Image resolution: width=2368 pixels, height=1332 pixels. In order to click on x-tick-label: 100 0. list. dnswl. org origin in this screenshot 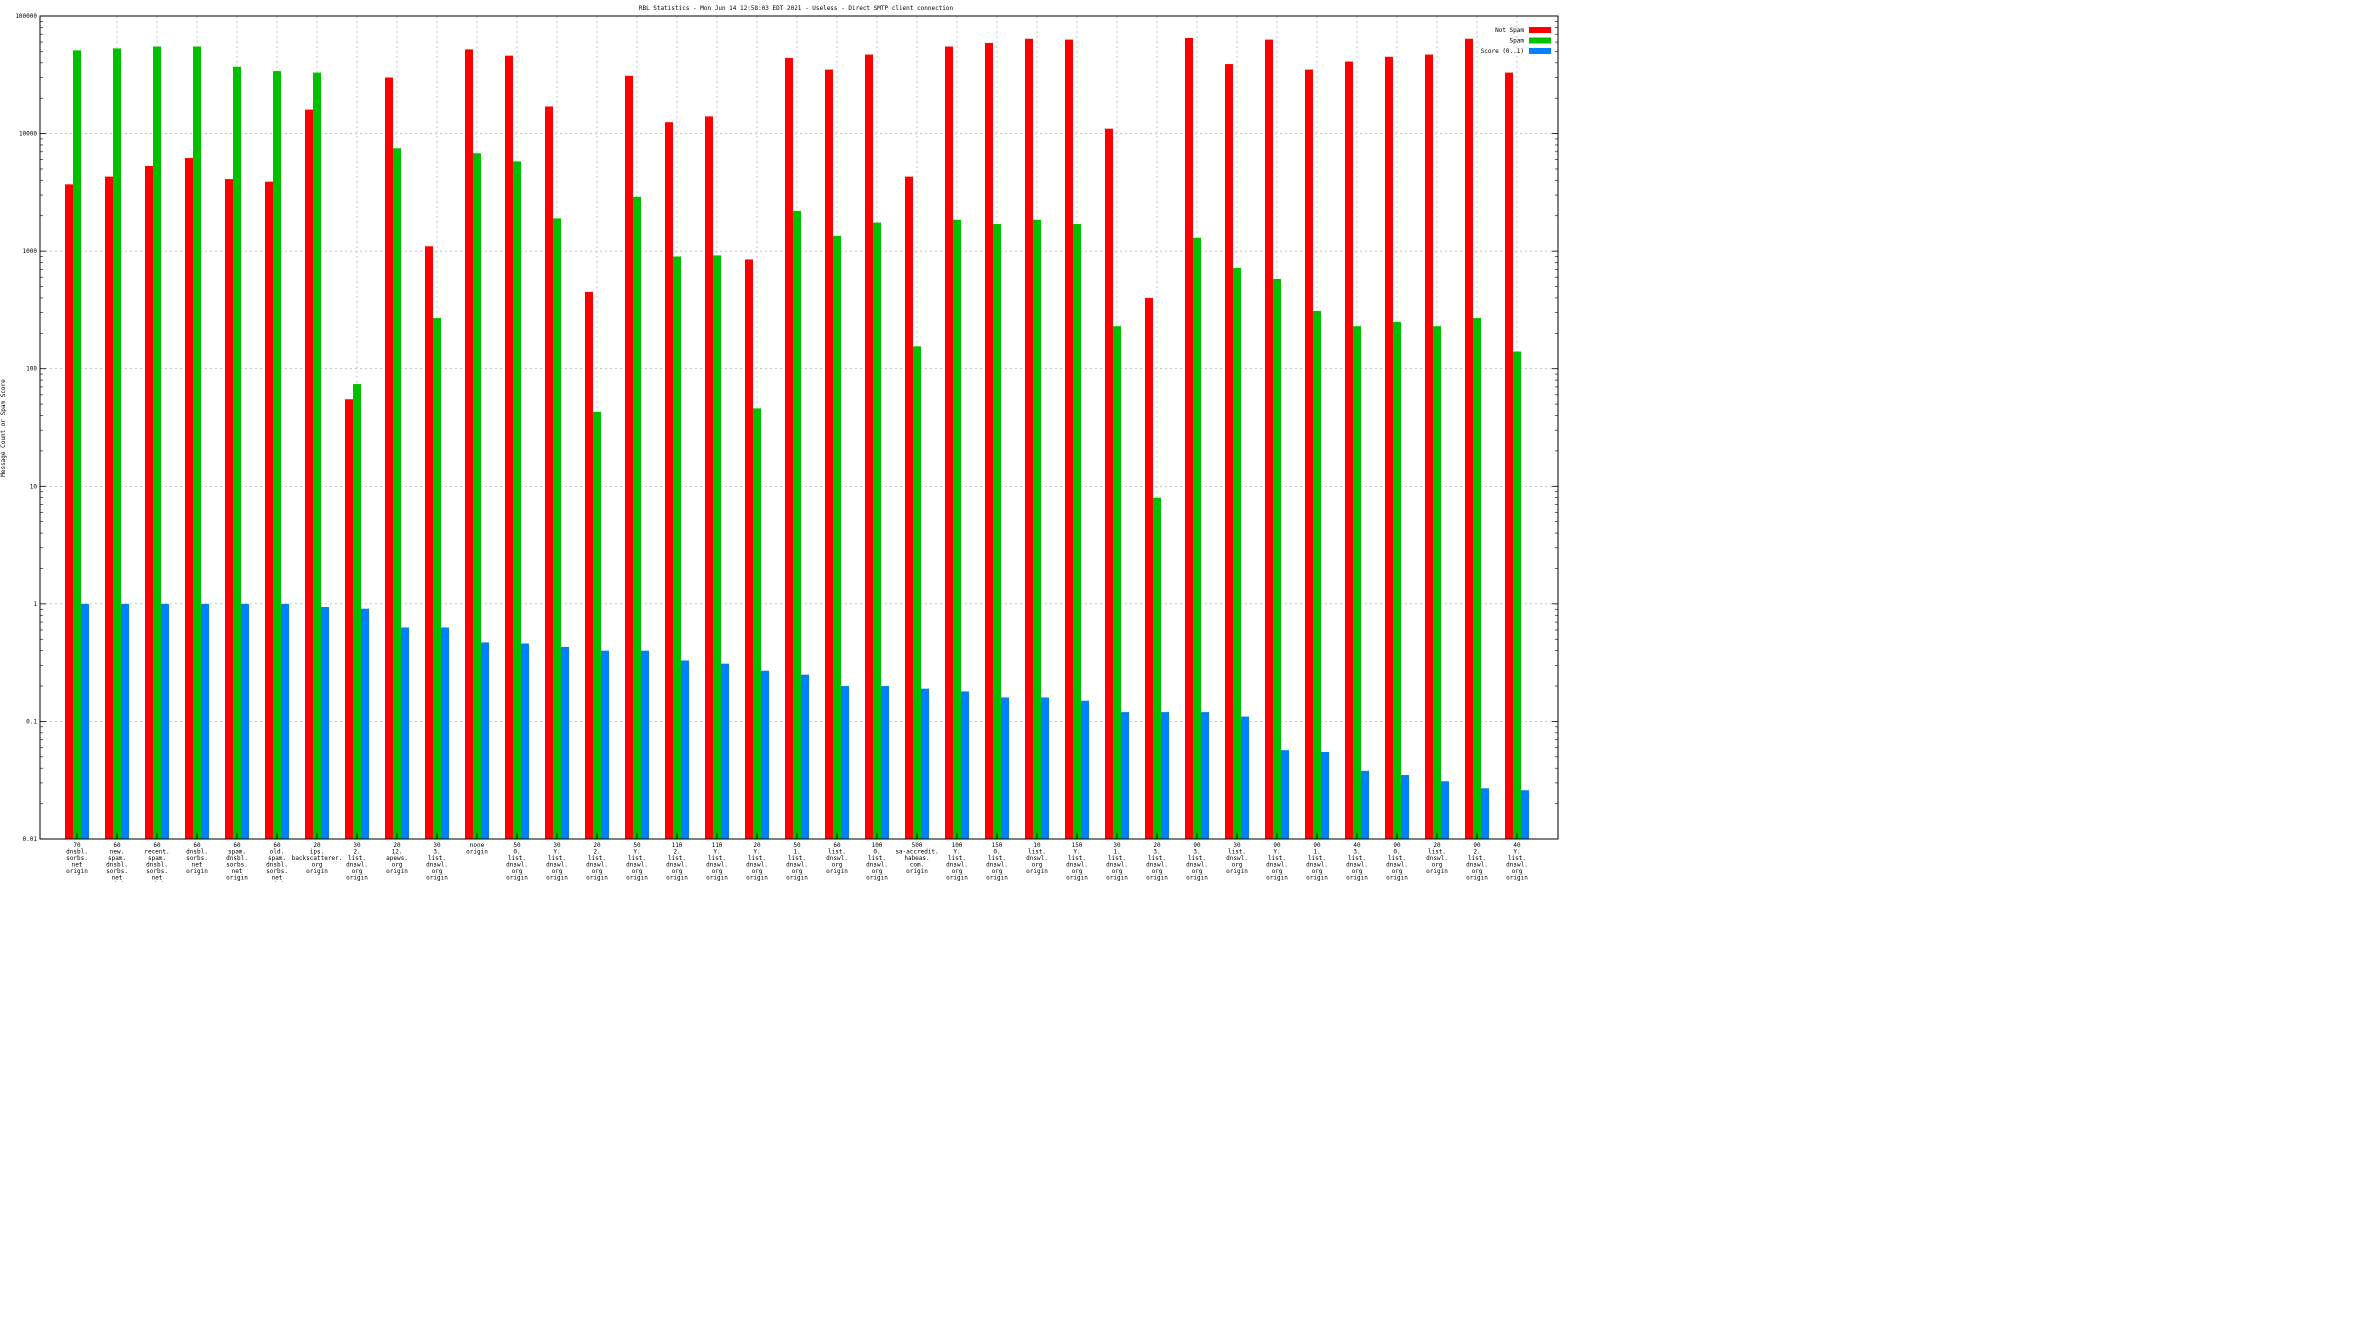, I will do `click(877, 862)`.